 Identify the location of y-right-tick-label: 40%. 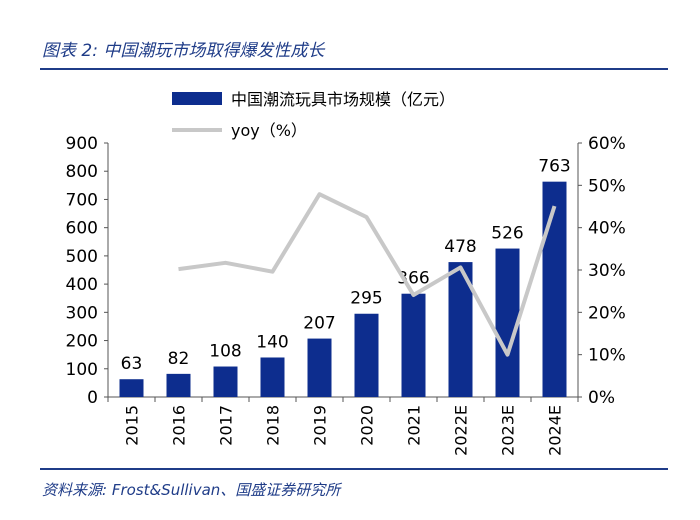
(607, 229).